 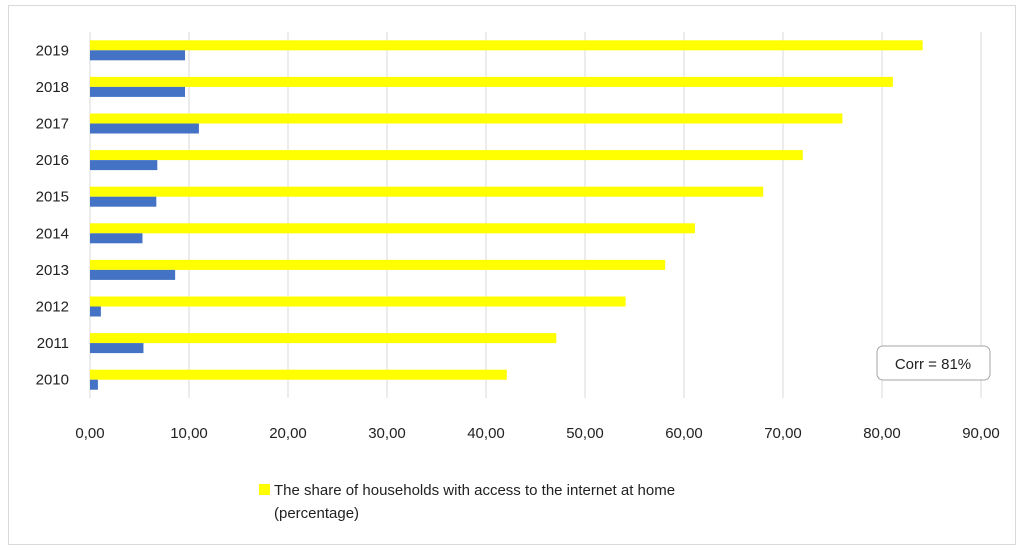 I want to click on x-tick-label: 30,00, so click(x=387, y=433).